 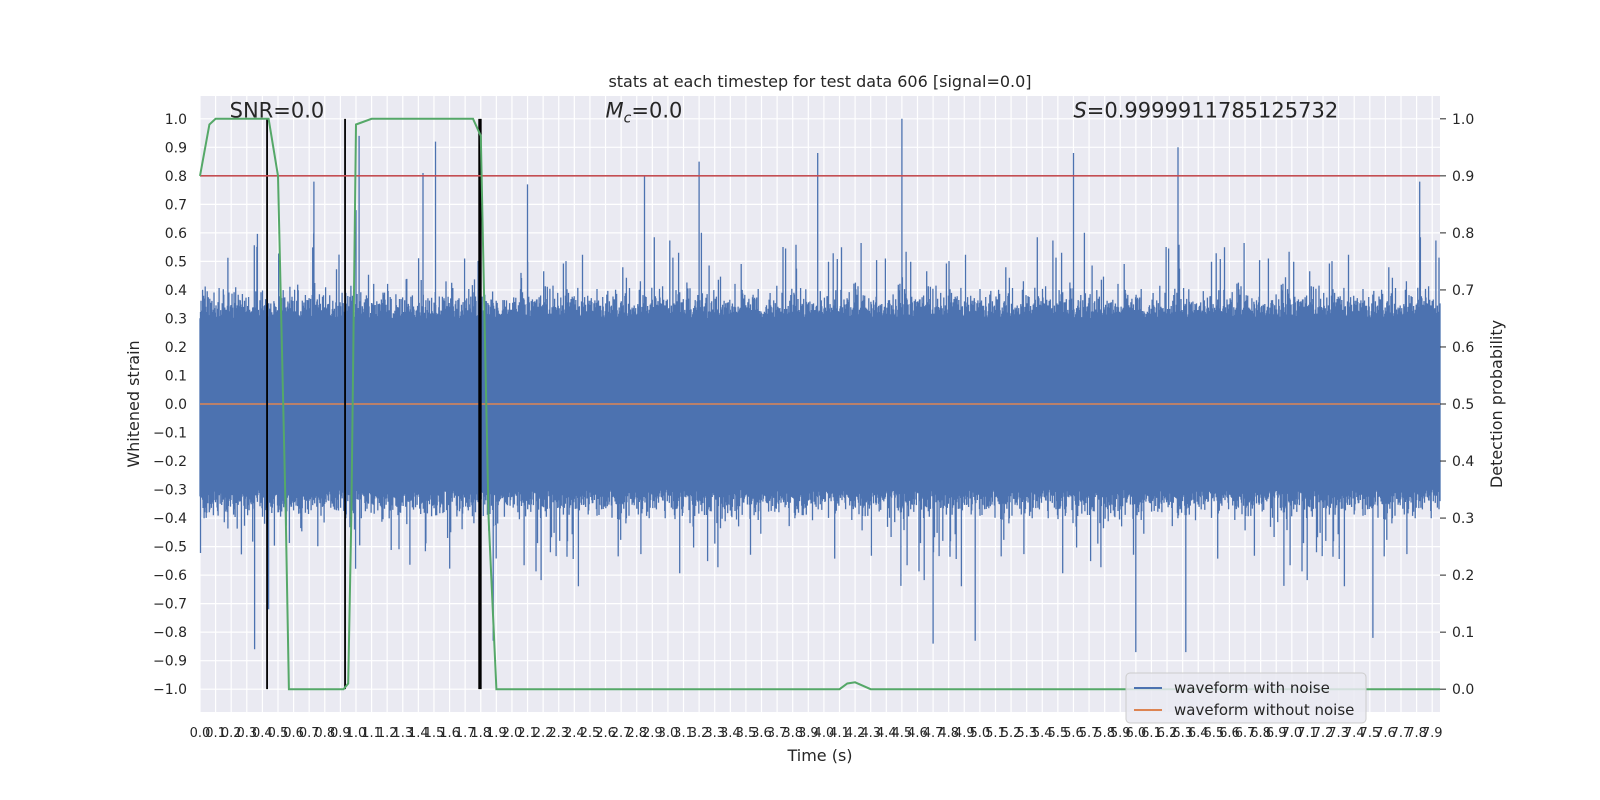 I want to click on x-tick-label: 3.8, so click(x=792, y=733).